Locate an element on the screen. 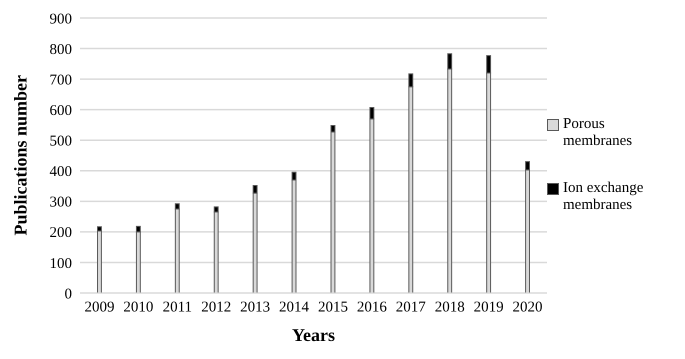 The image size is (685, 359). y-tick-label: 500 is located at coordinates (61, 142).